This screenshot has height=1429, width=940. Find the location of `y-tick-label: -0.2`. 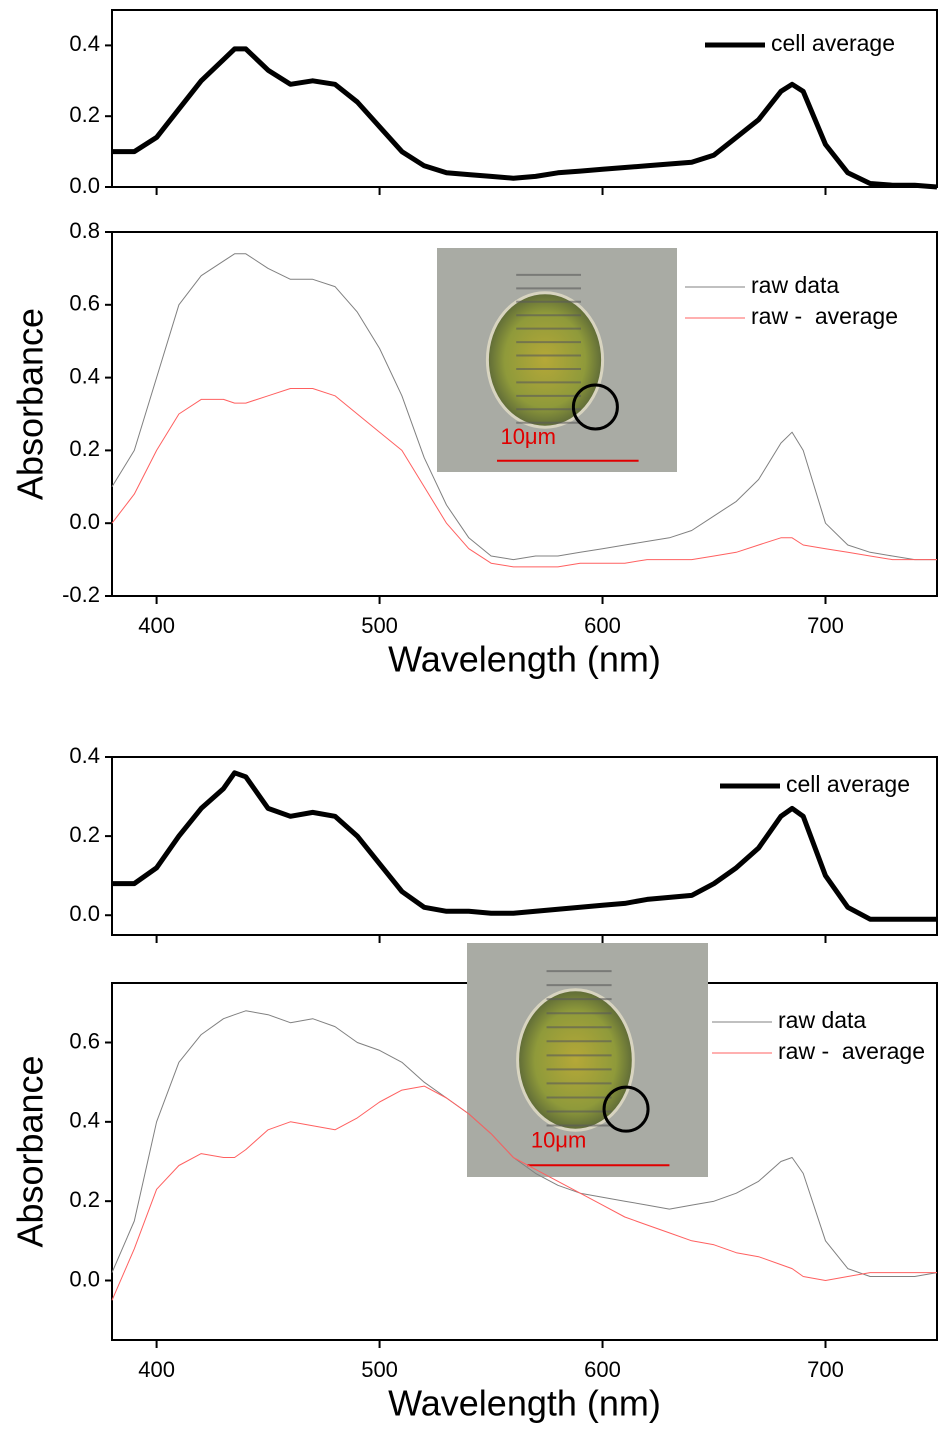

y-tick-label: -0.2 is located at coordinates (81, 594).